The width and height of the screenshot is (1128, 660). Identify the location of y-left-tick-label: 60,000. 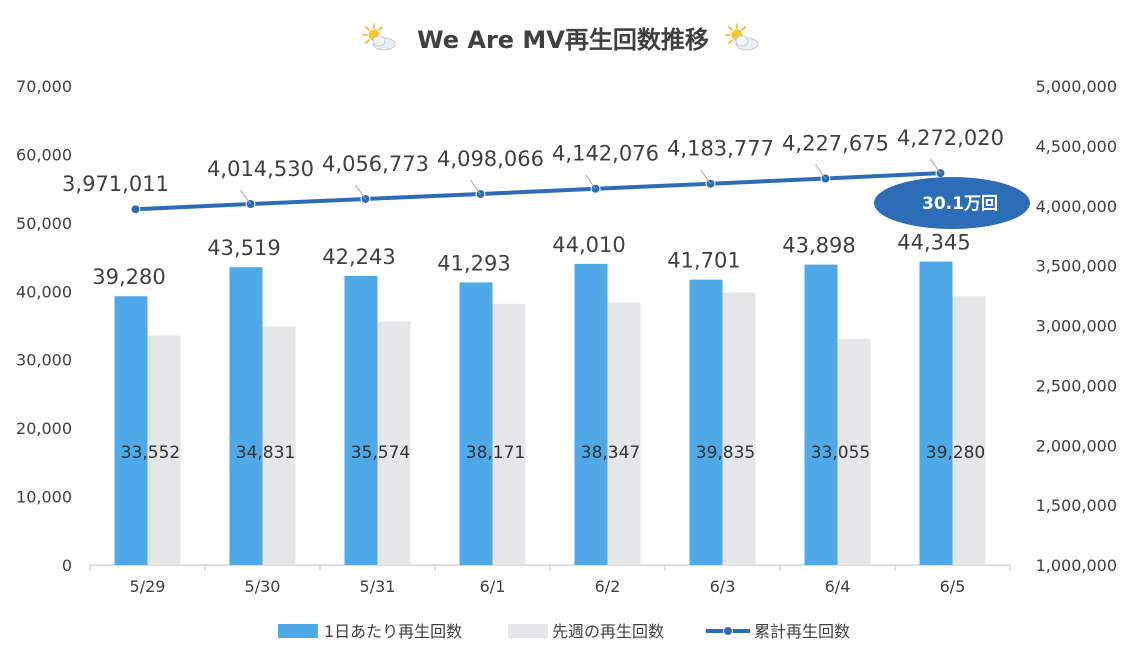
(44, 154).